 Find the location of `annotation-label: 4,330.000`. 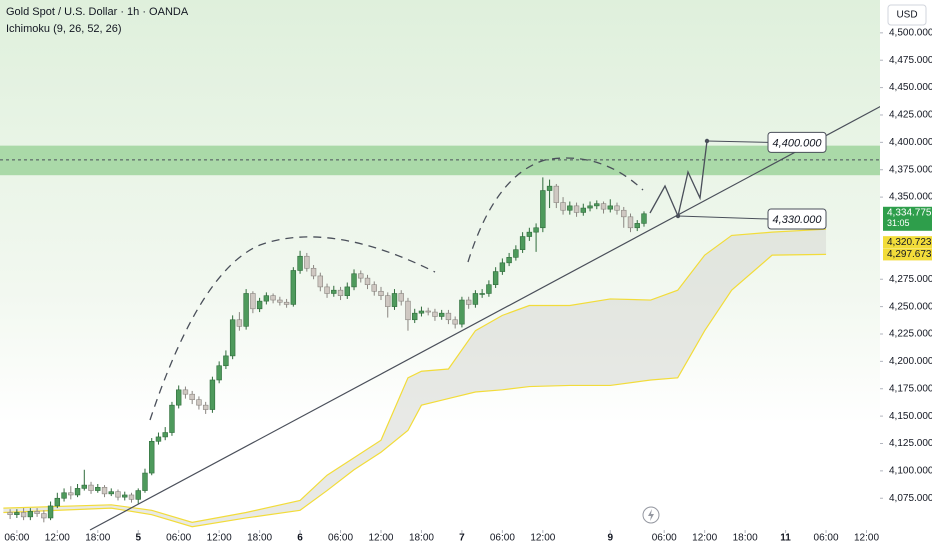

annotation-label: 4,330.000 is located at coordinates (798, 220).